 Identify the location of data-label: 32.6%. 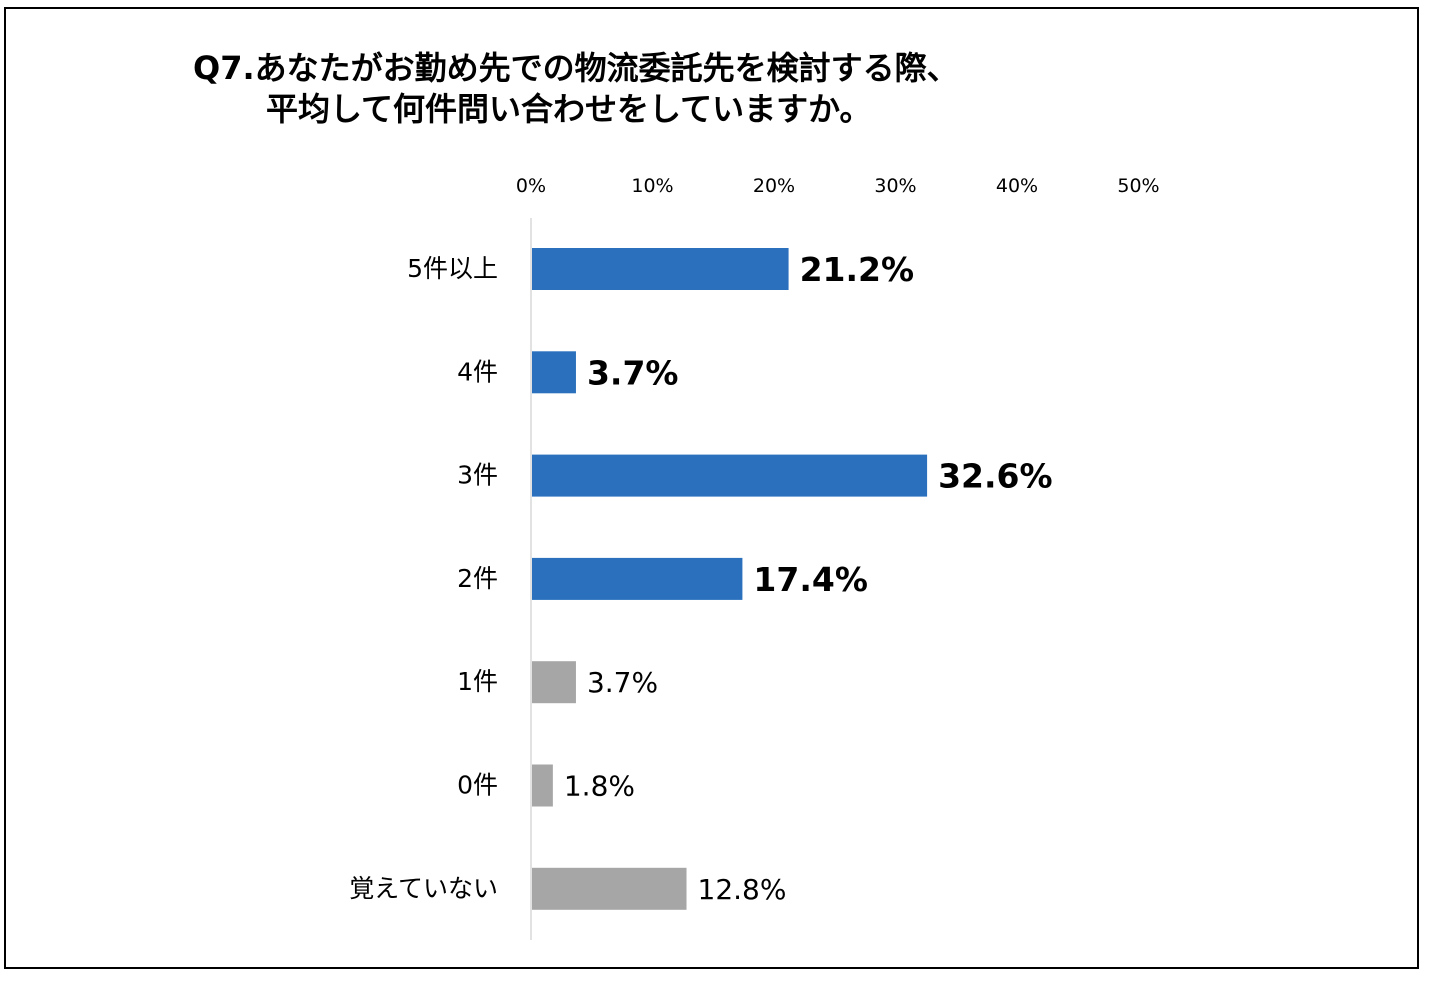
(995, 476).